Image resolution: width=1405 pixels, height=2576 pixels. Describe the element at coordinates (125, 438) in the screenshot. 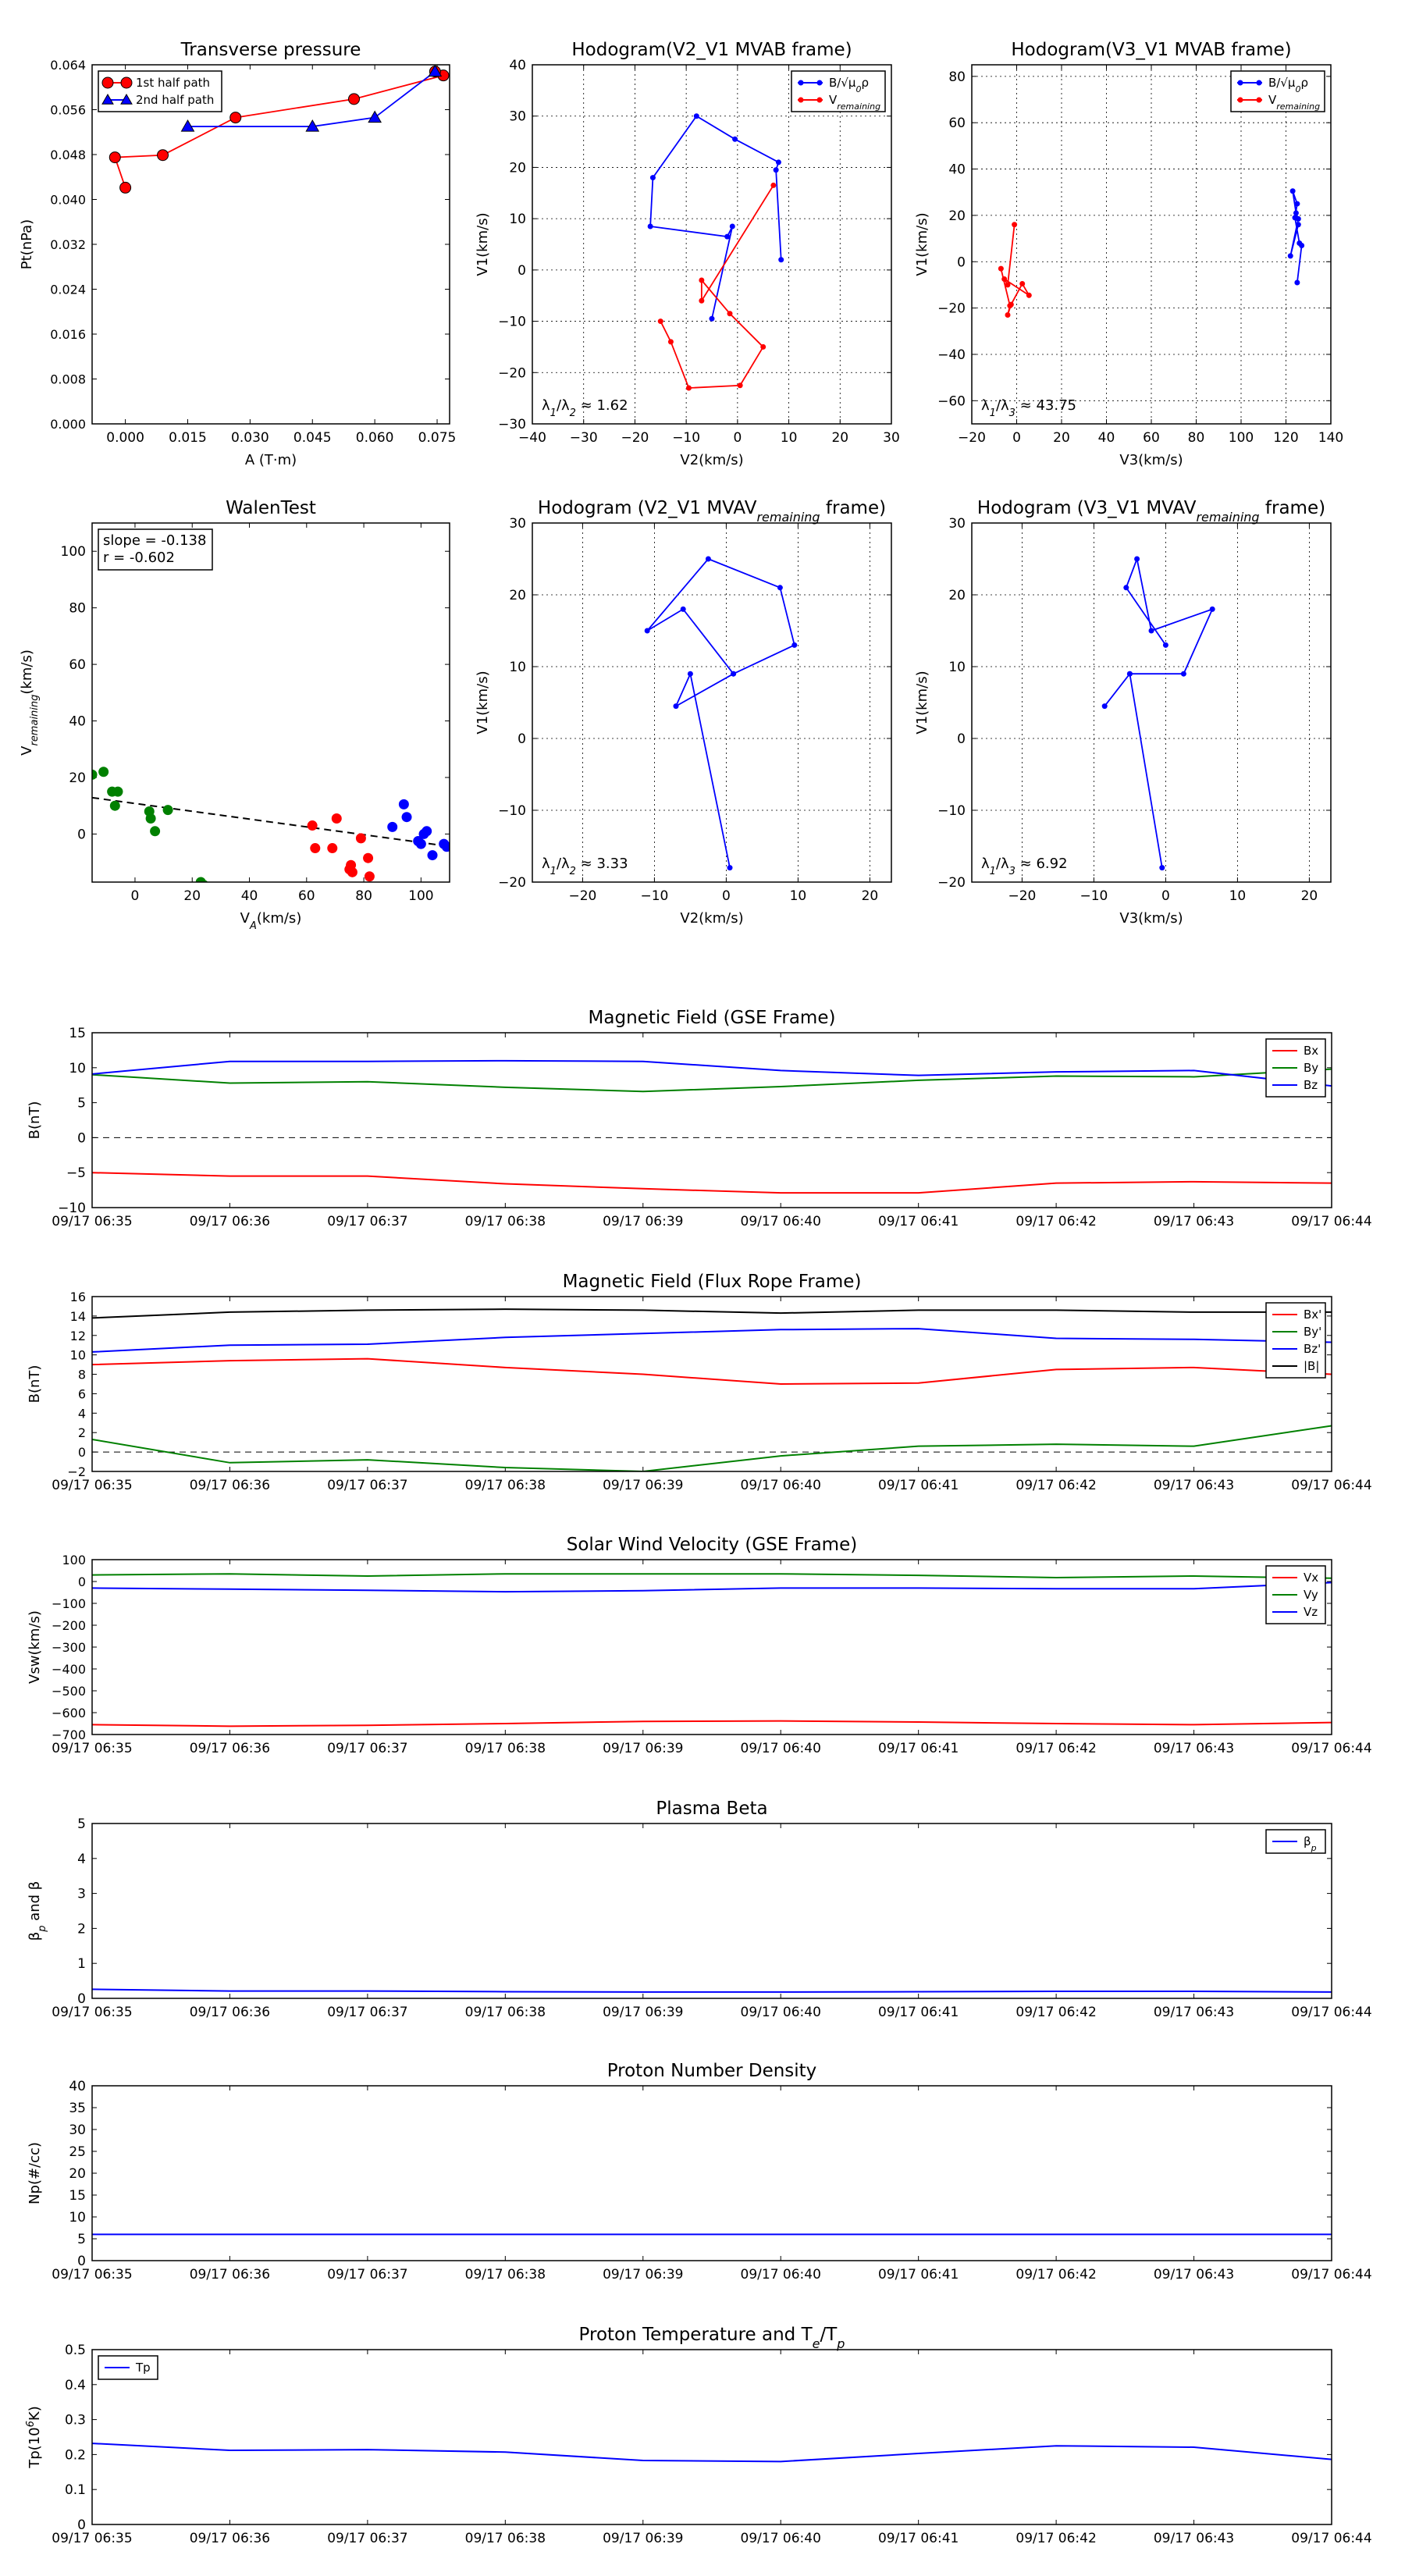

I see `x-tick-label: 0.000` at that location.